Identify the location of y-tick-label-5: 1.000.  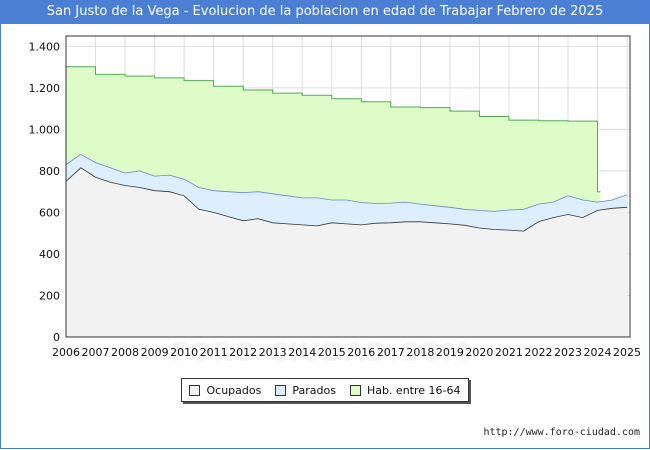
(45, 129).